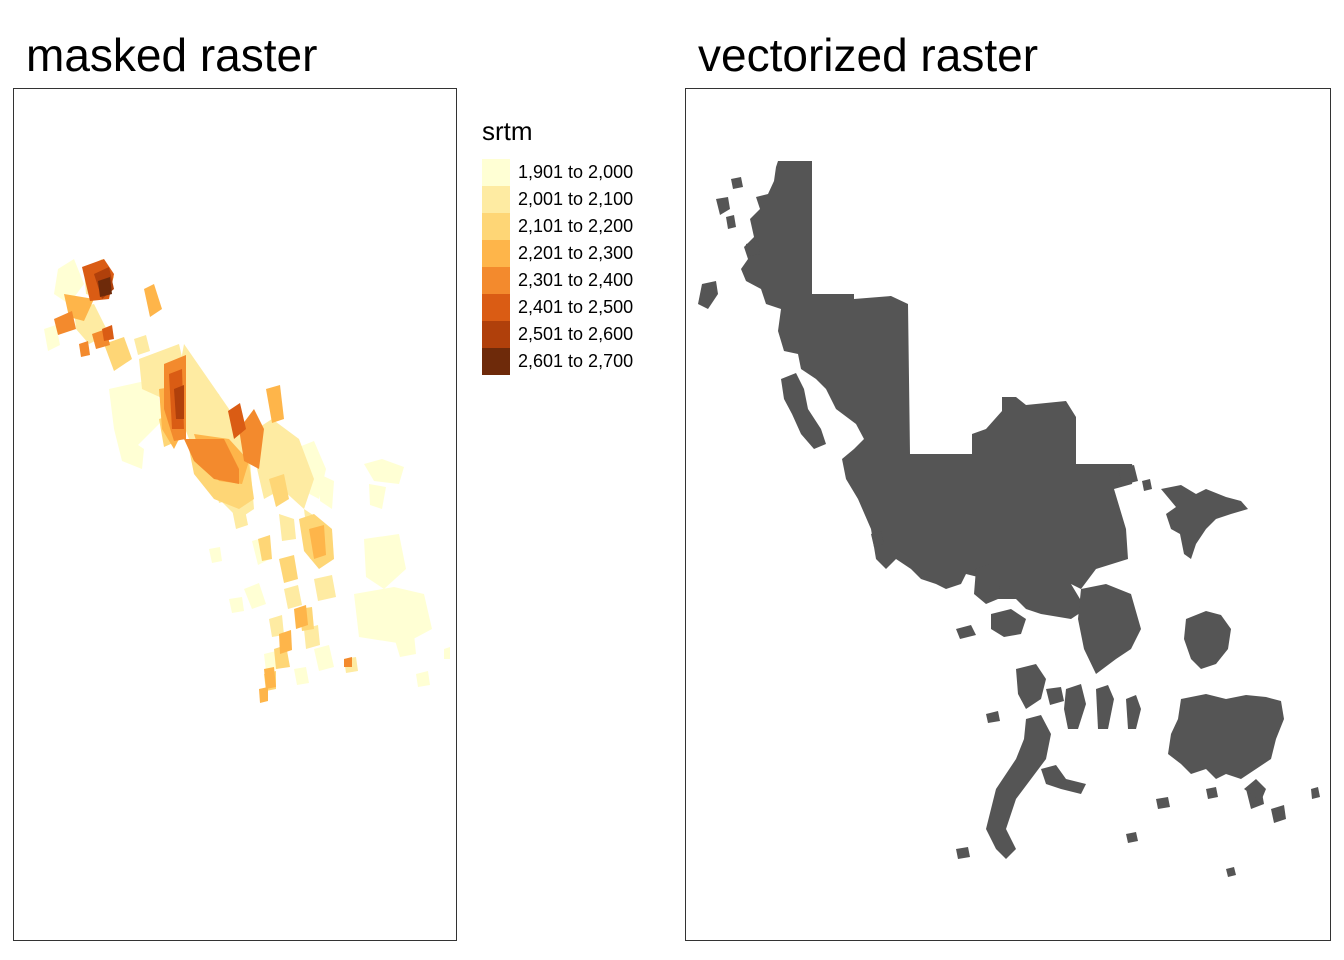 The height and width of the screenshot is (960, 1344). I want to click on legend-label: 1,901 to 2,000, so click(576, 172).